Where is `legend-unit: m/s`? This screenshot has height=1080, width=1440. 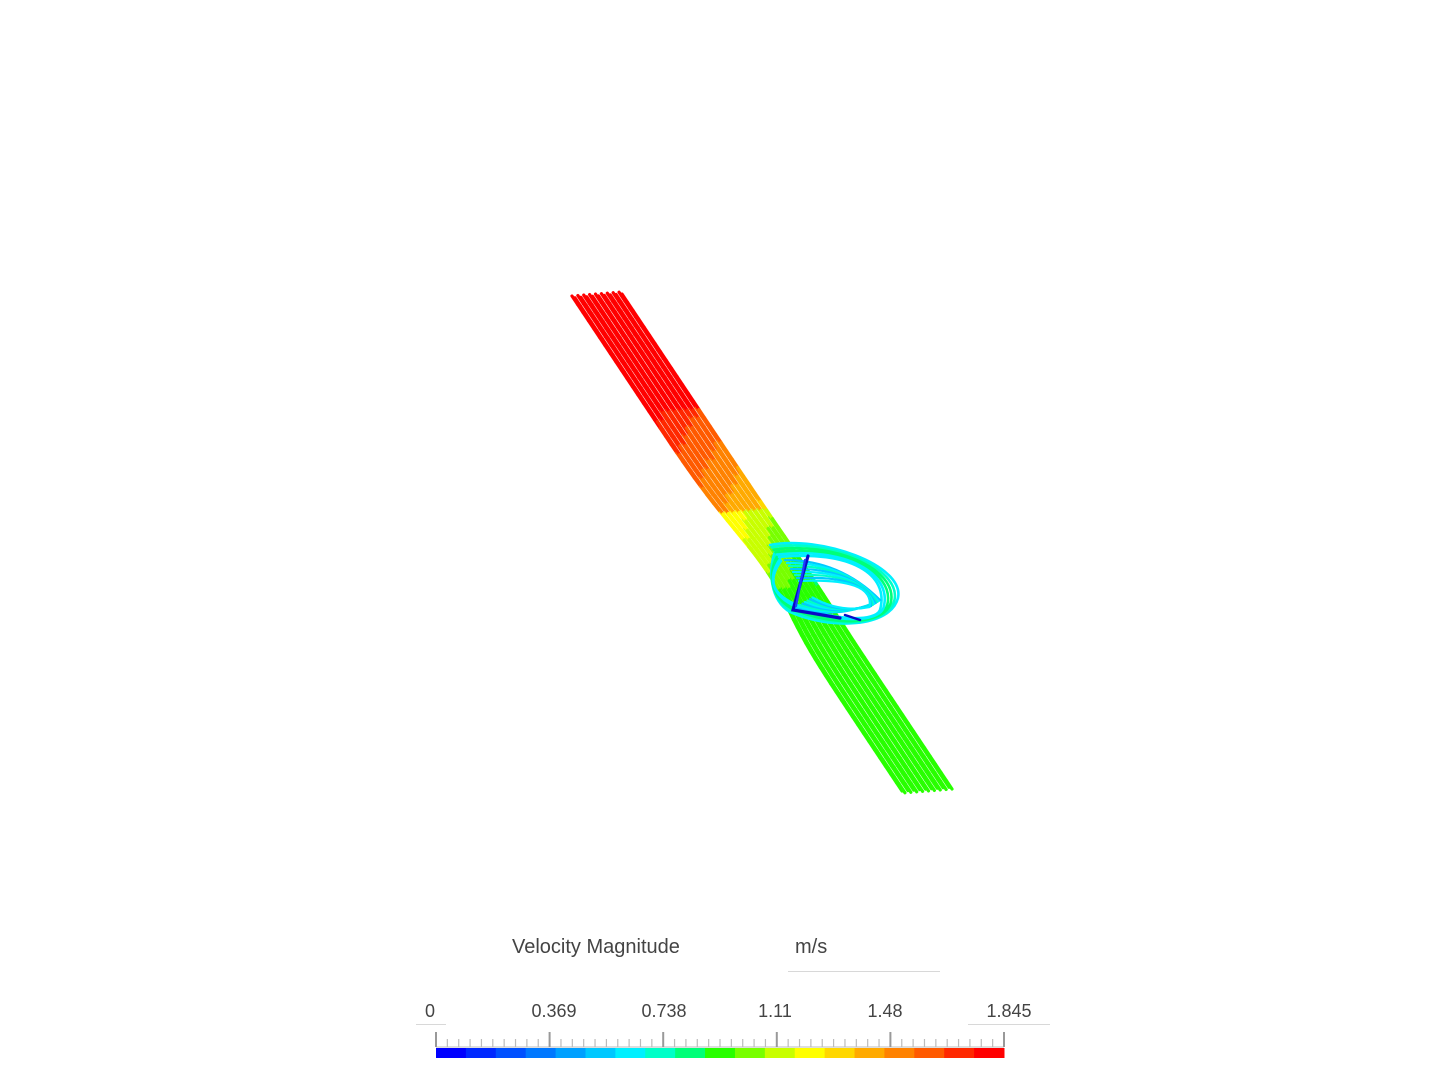 legend-unit: m/s is located at coordinates (811, 947).